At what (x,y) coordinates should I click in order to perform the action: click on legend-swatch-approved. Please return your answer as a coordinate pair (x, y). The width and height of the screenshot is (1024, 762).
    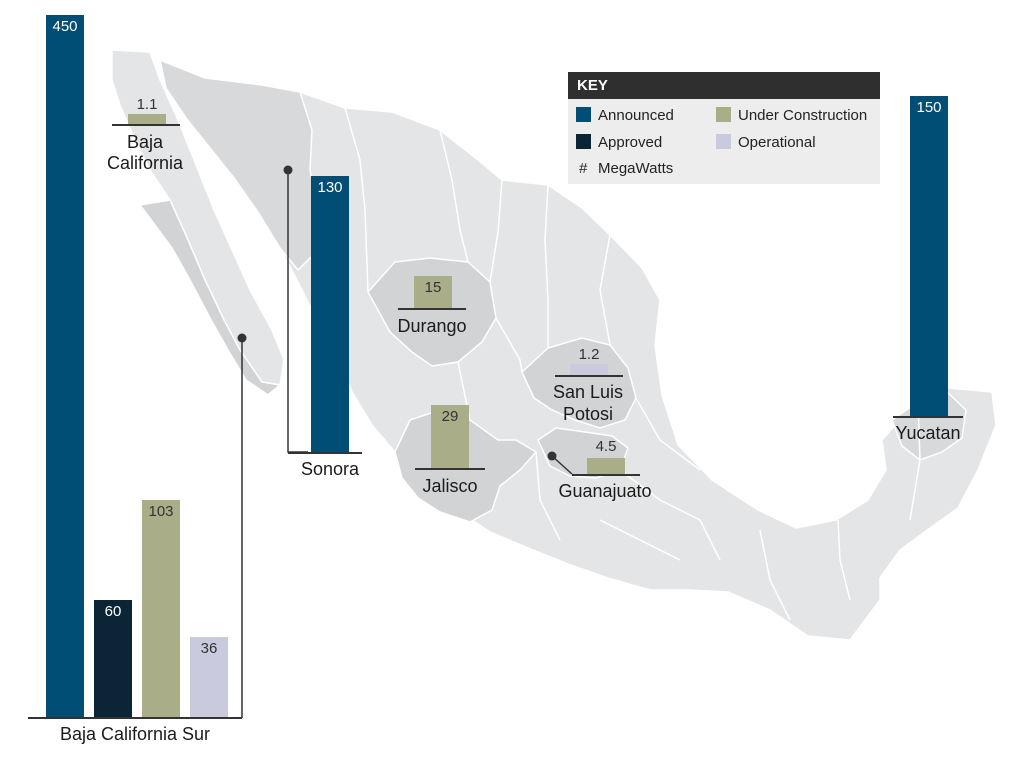
    Looking at the image, I should click on (583, 141).